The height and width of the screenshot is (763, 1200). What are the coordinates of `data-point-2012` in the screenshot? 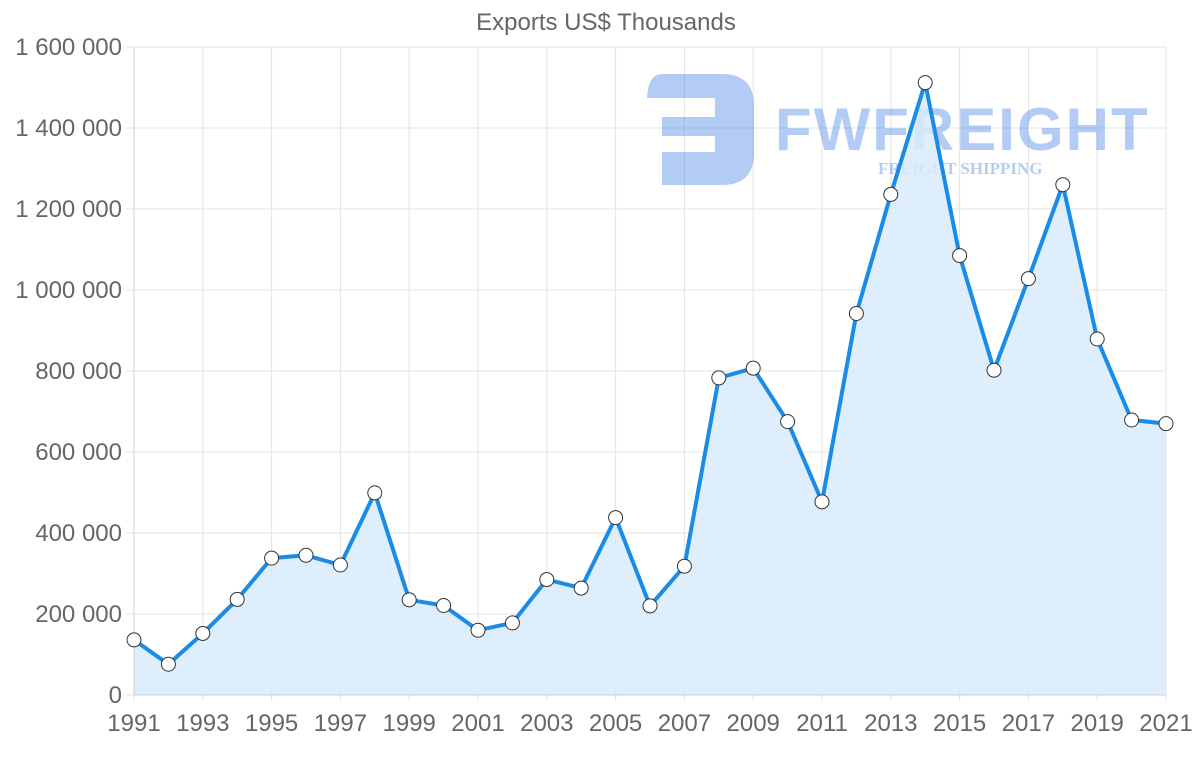 It's located at (856, 313).